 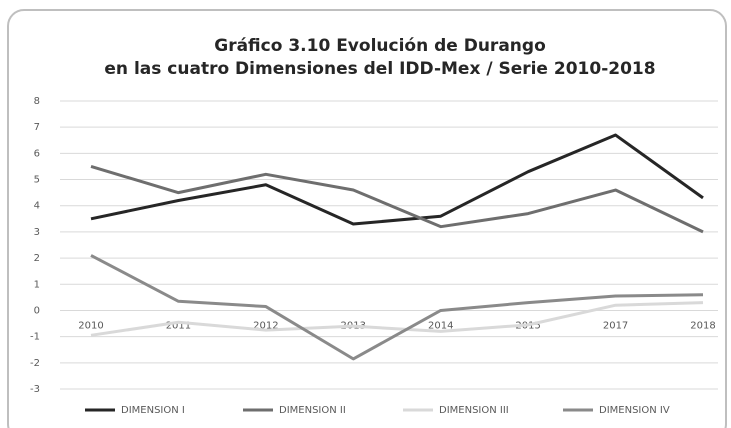 I want to click on legend-label: DIMENSION IV, so click(x=634, y=410).